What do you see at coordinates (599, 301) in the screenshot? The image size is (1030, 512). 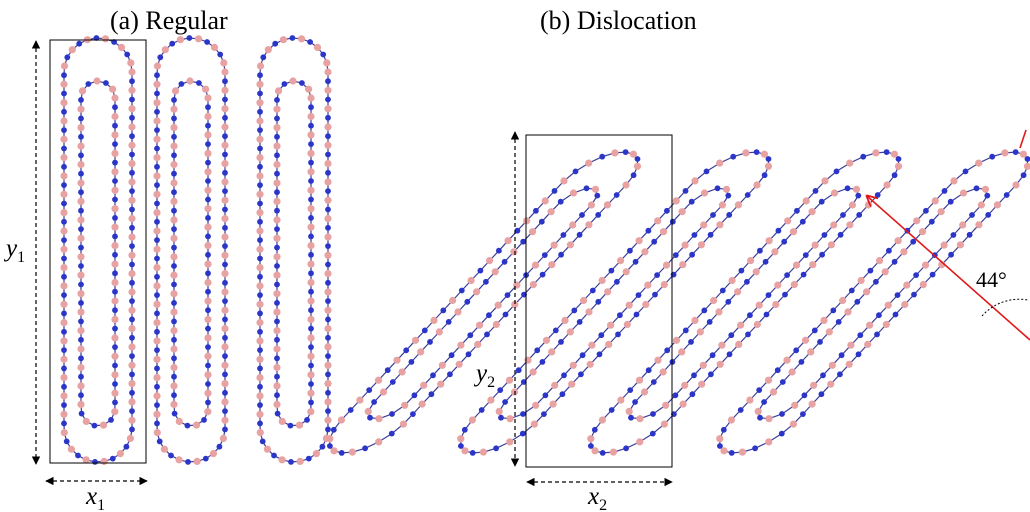 I see `panel-b-unit-cell` at bounding box center [599, 301].